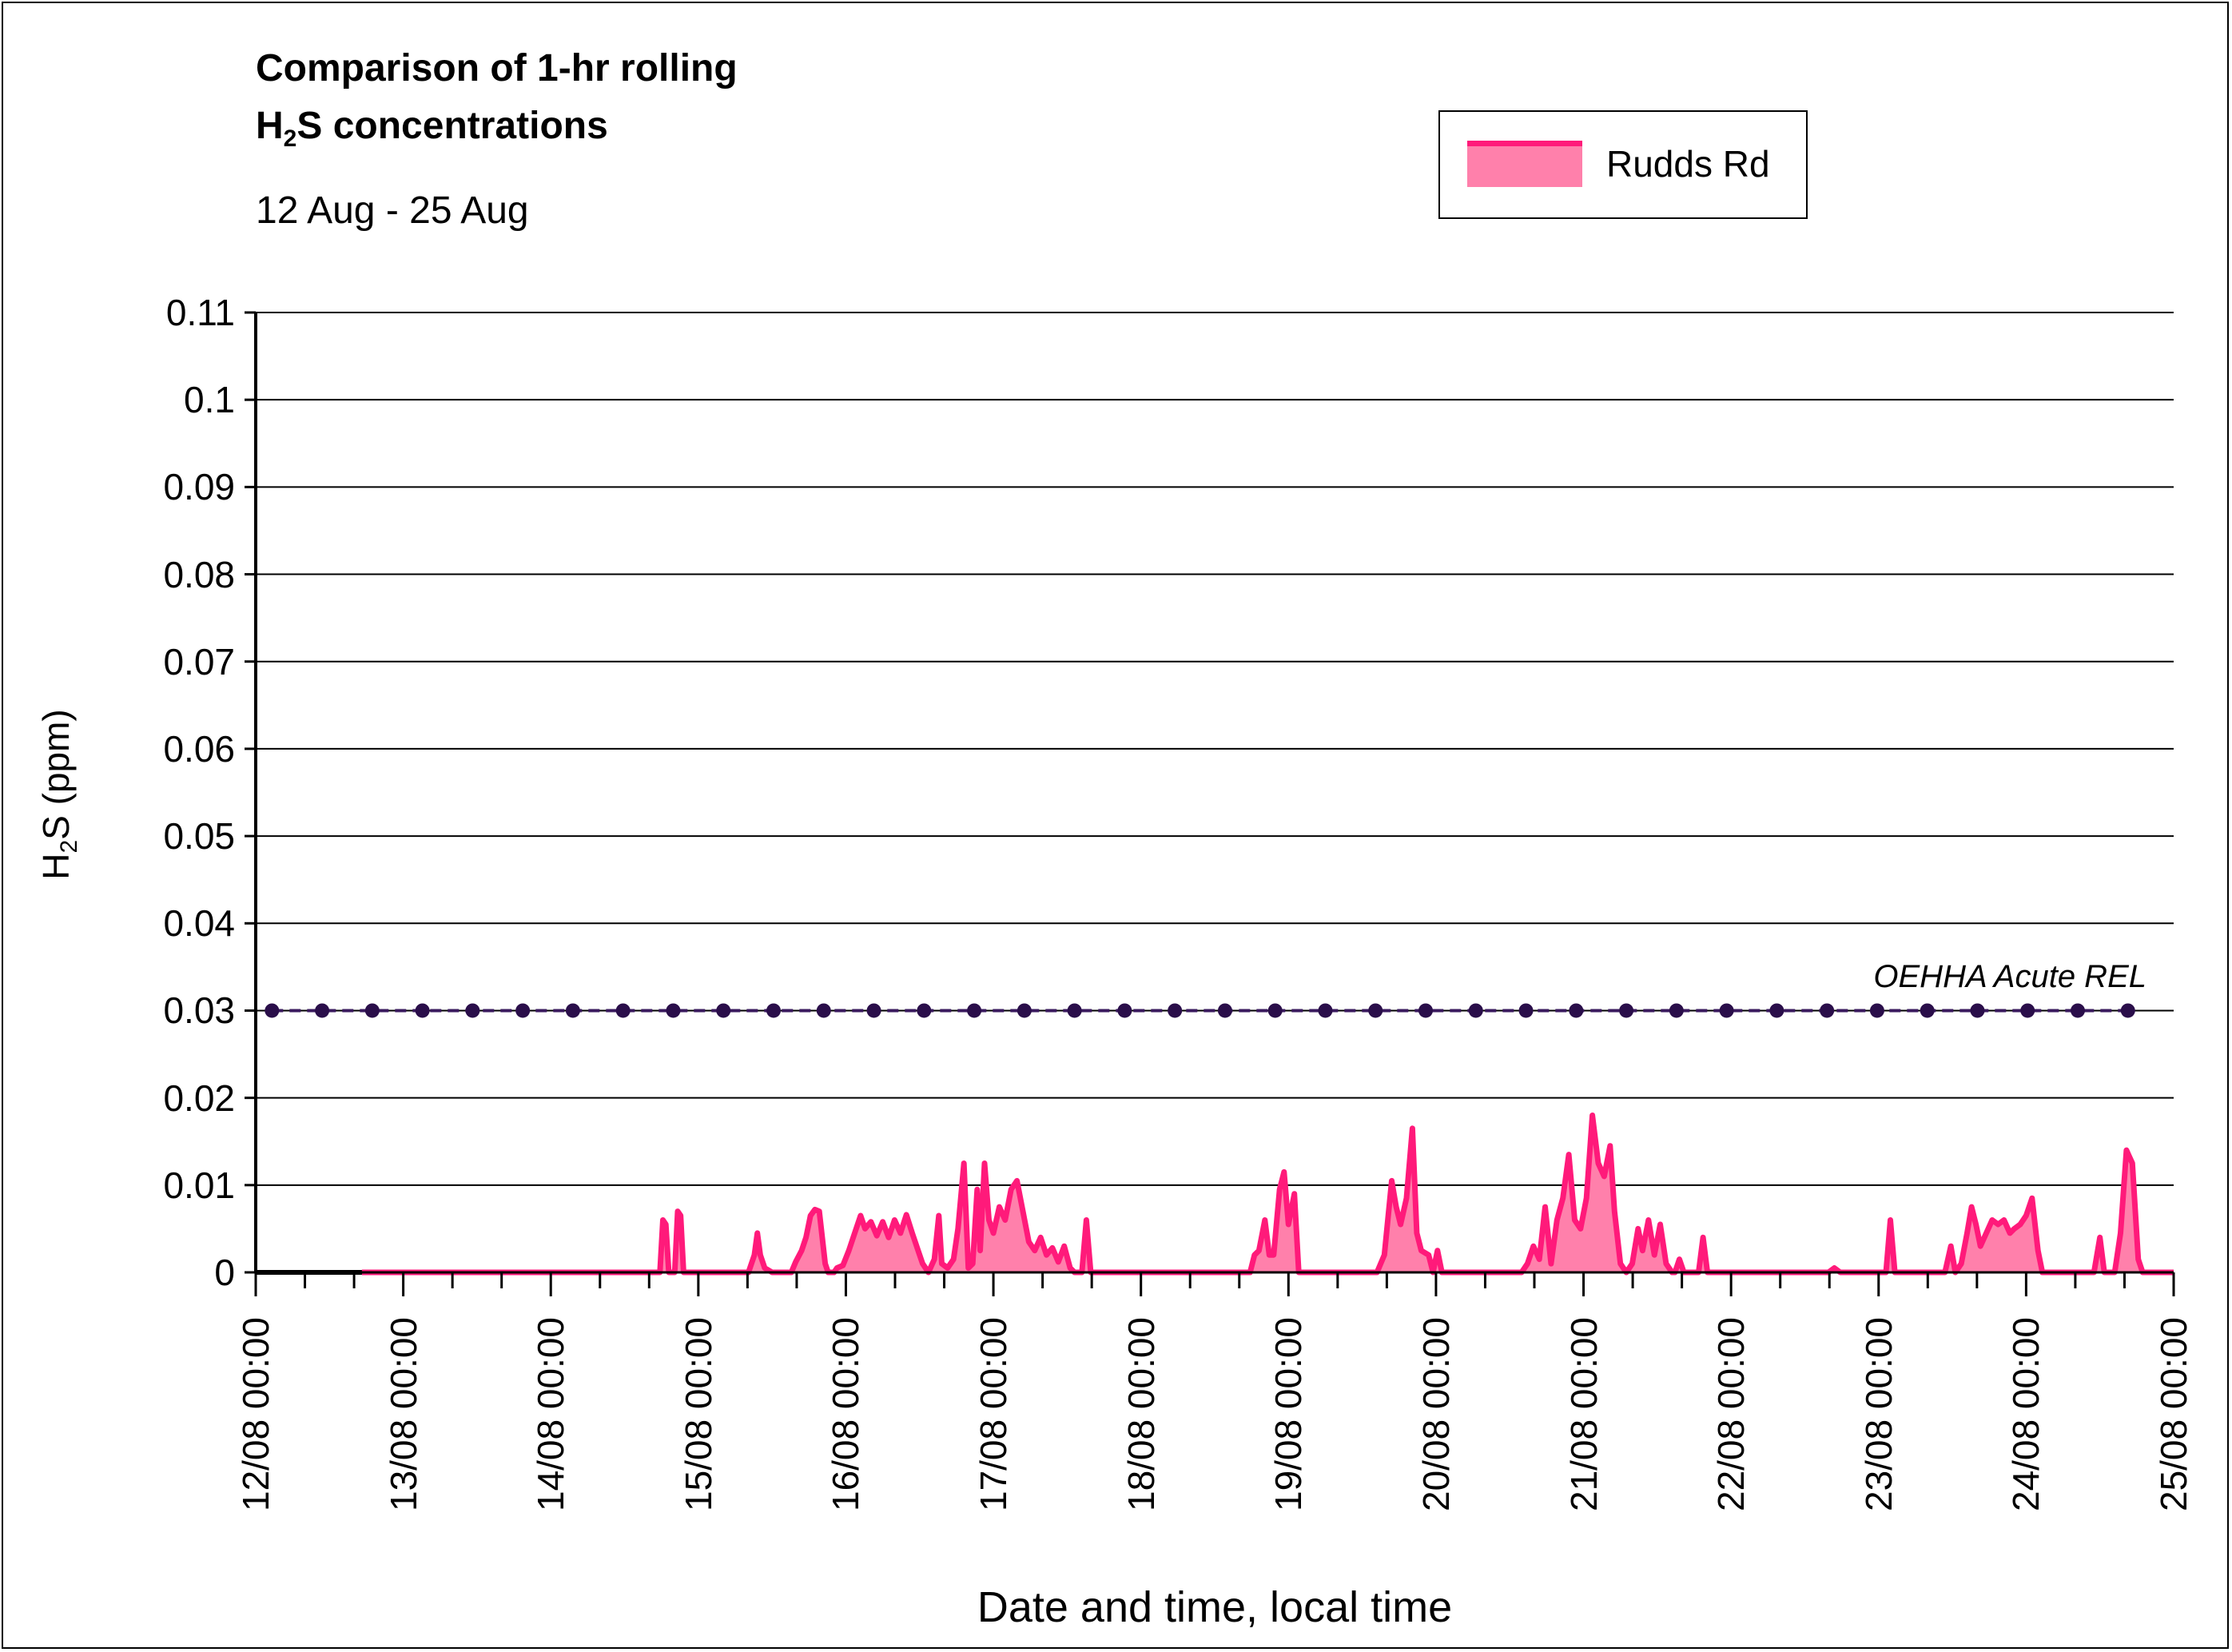 Image resolution: width=2232 pixels, height=1652 pixels. I want to click on y-tick-label: 0.07, so click(199, 661).